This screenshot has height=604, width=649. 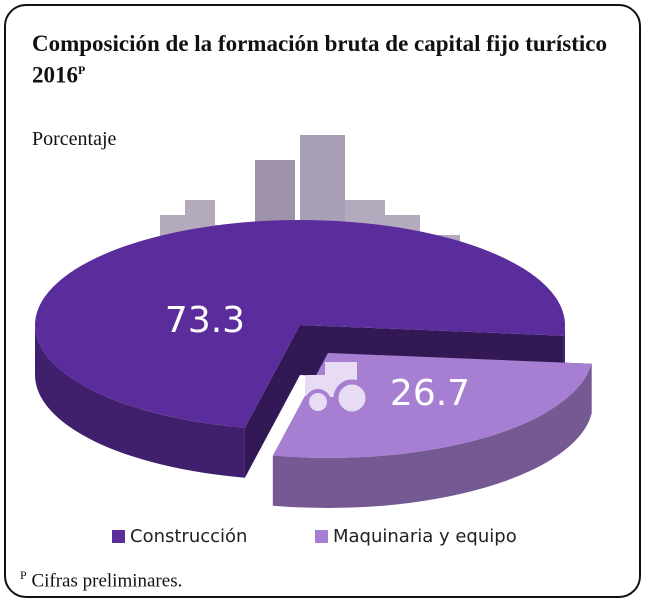 I want to click on data-label: 73.3, so click(x=205, y=320).